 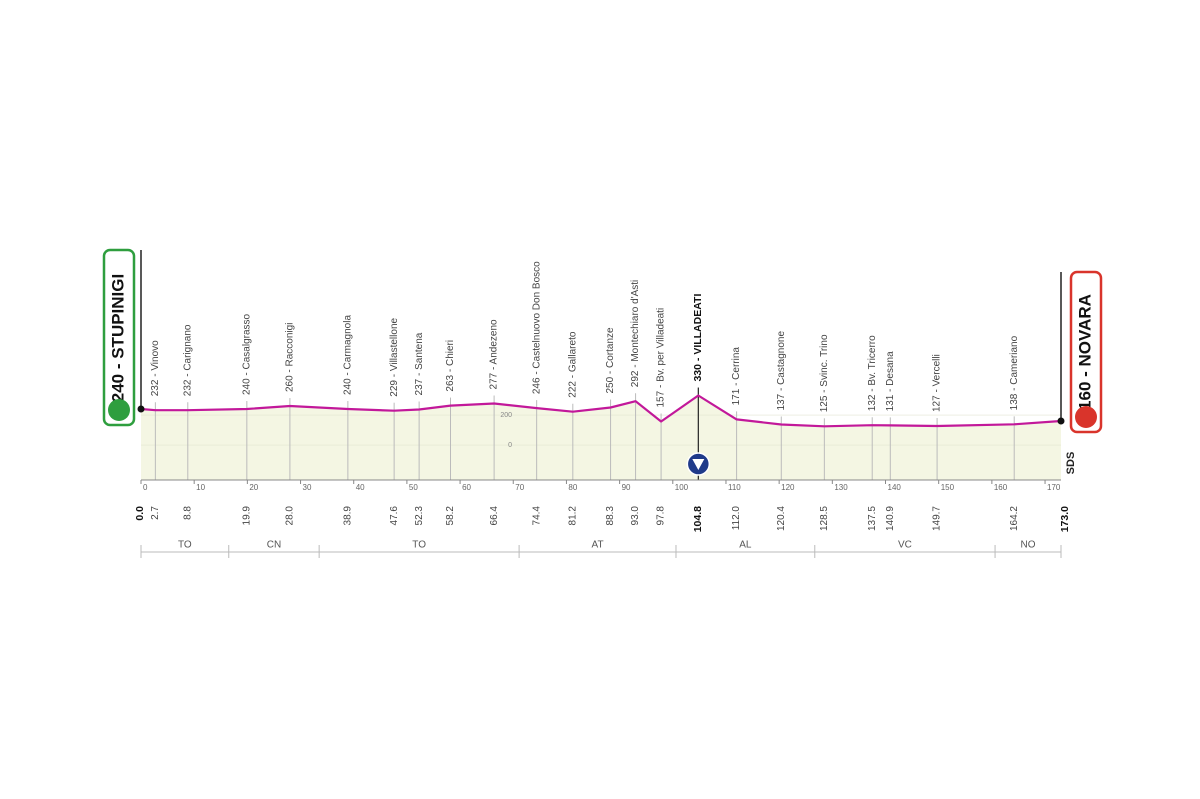 What do you see at coordinates (1065, 519) in the screenshot?
I see `km-label: 173.0` at bounding box center [1065, 519].